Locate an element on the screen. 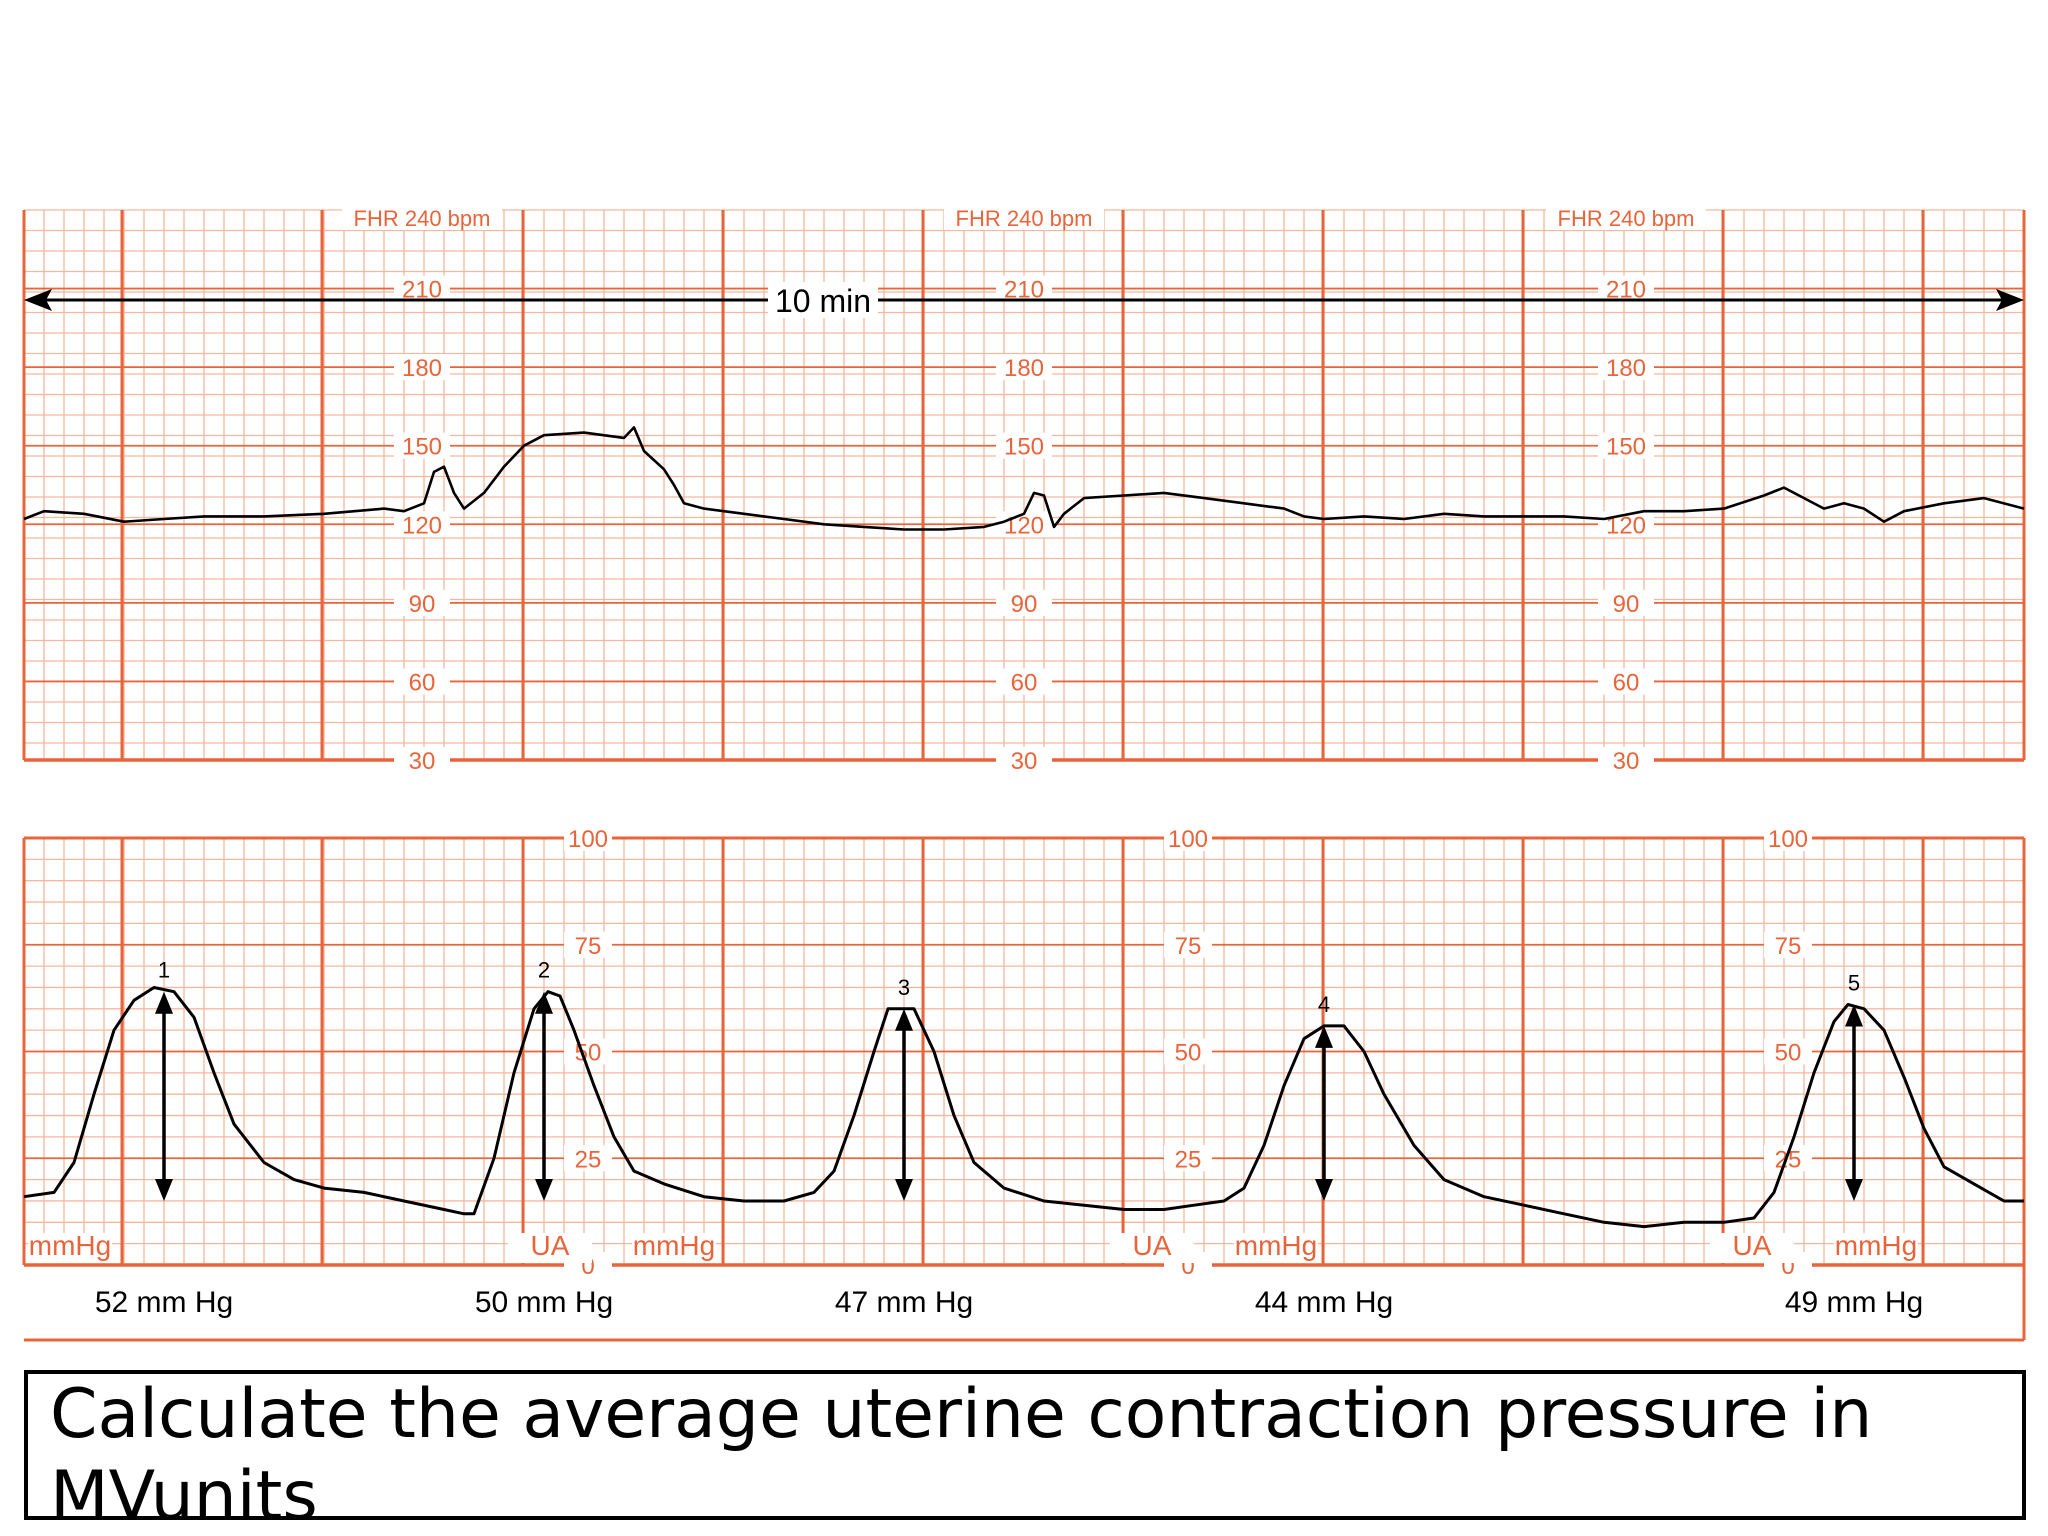 This screenshot has width=2048, height=1536. arrow-left-head is located at coordinates (38, 300).